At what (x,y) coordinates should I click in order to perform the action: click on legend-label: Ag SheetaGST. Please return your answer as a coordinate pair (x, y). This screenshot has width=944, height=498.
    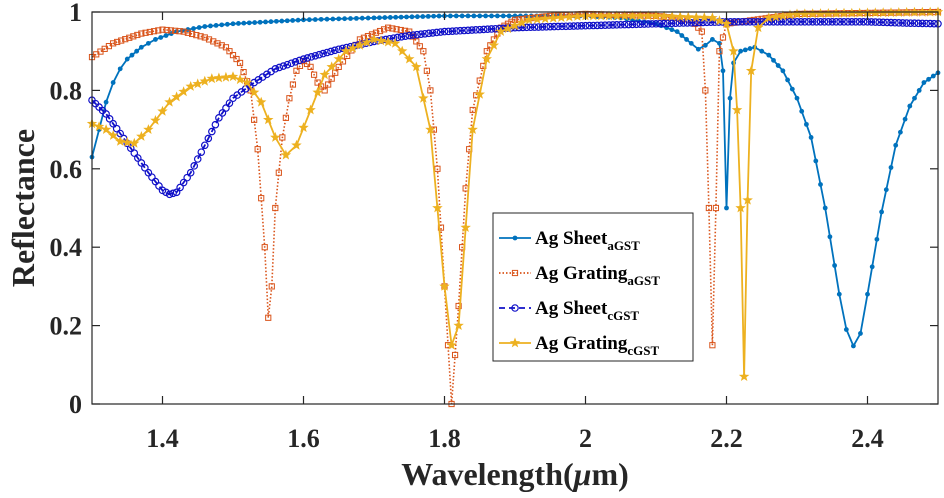
    Looking at the image, I should click on (587, 240).